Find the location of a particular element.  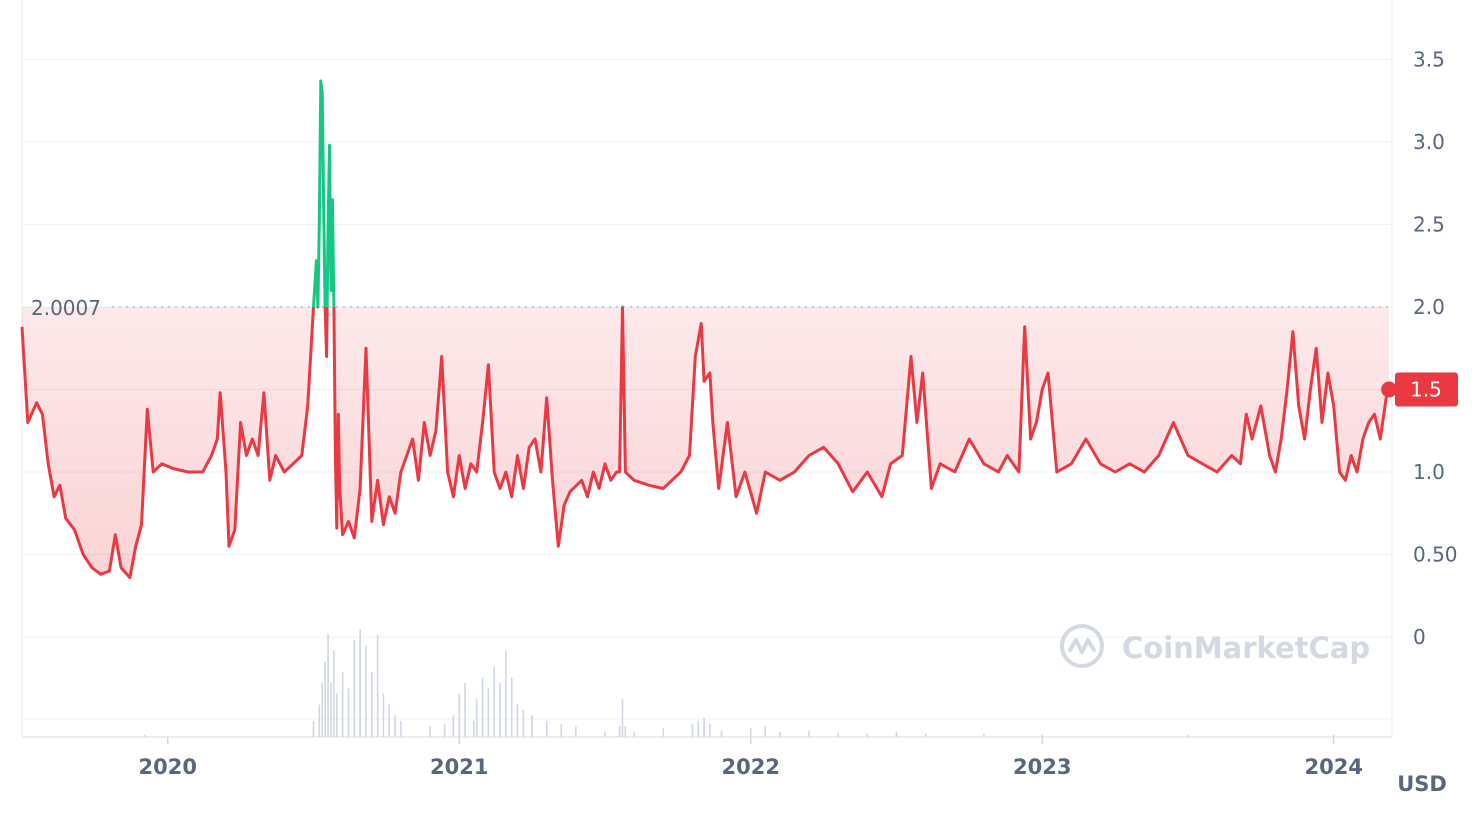

y-tick-label: 2.5 is located at coordinates (1429, 225).